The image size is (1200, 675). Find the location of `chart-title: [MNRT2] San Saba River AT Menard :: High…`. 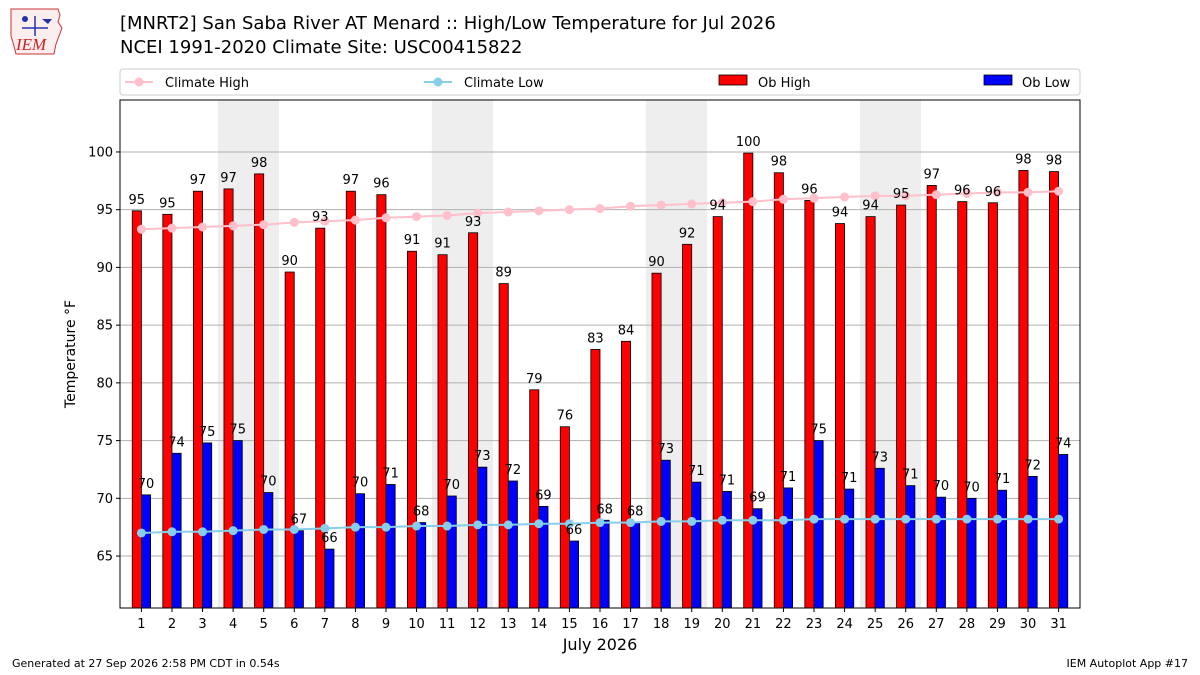

chart-title: [MNRT2] San Saba River AT Menard :: High… is located at coordinates (448, 23).